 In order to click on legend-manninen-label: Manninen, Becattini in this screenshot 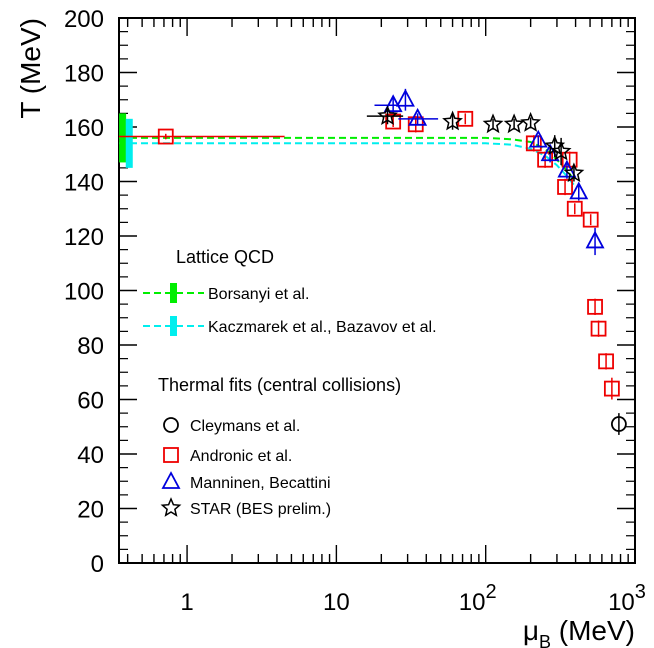, I will do `click(260, 483)`.